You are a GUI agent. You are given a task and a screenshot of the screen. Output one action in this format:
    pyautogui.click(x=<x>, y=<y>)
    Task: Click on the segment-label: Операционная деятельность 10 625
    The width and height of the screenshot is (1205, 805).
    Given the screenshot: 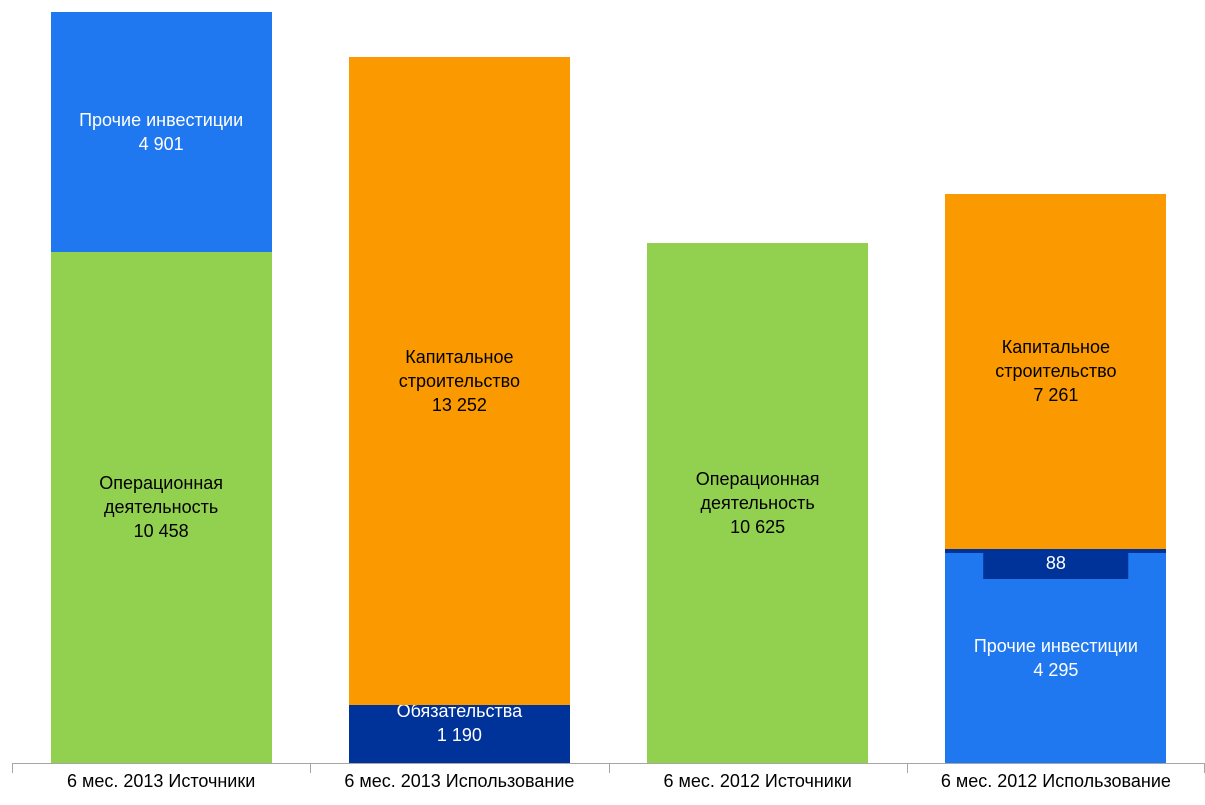 What is the action you would take?
    pyautogui.click(x=757, y=503)
    